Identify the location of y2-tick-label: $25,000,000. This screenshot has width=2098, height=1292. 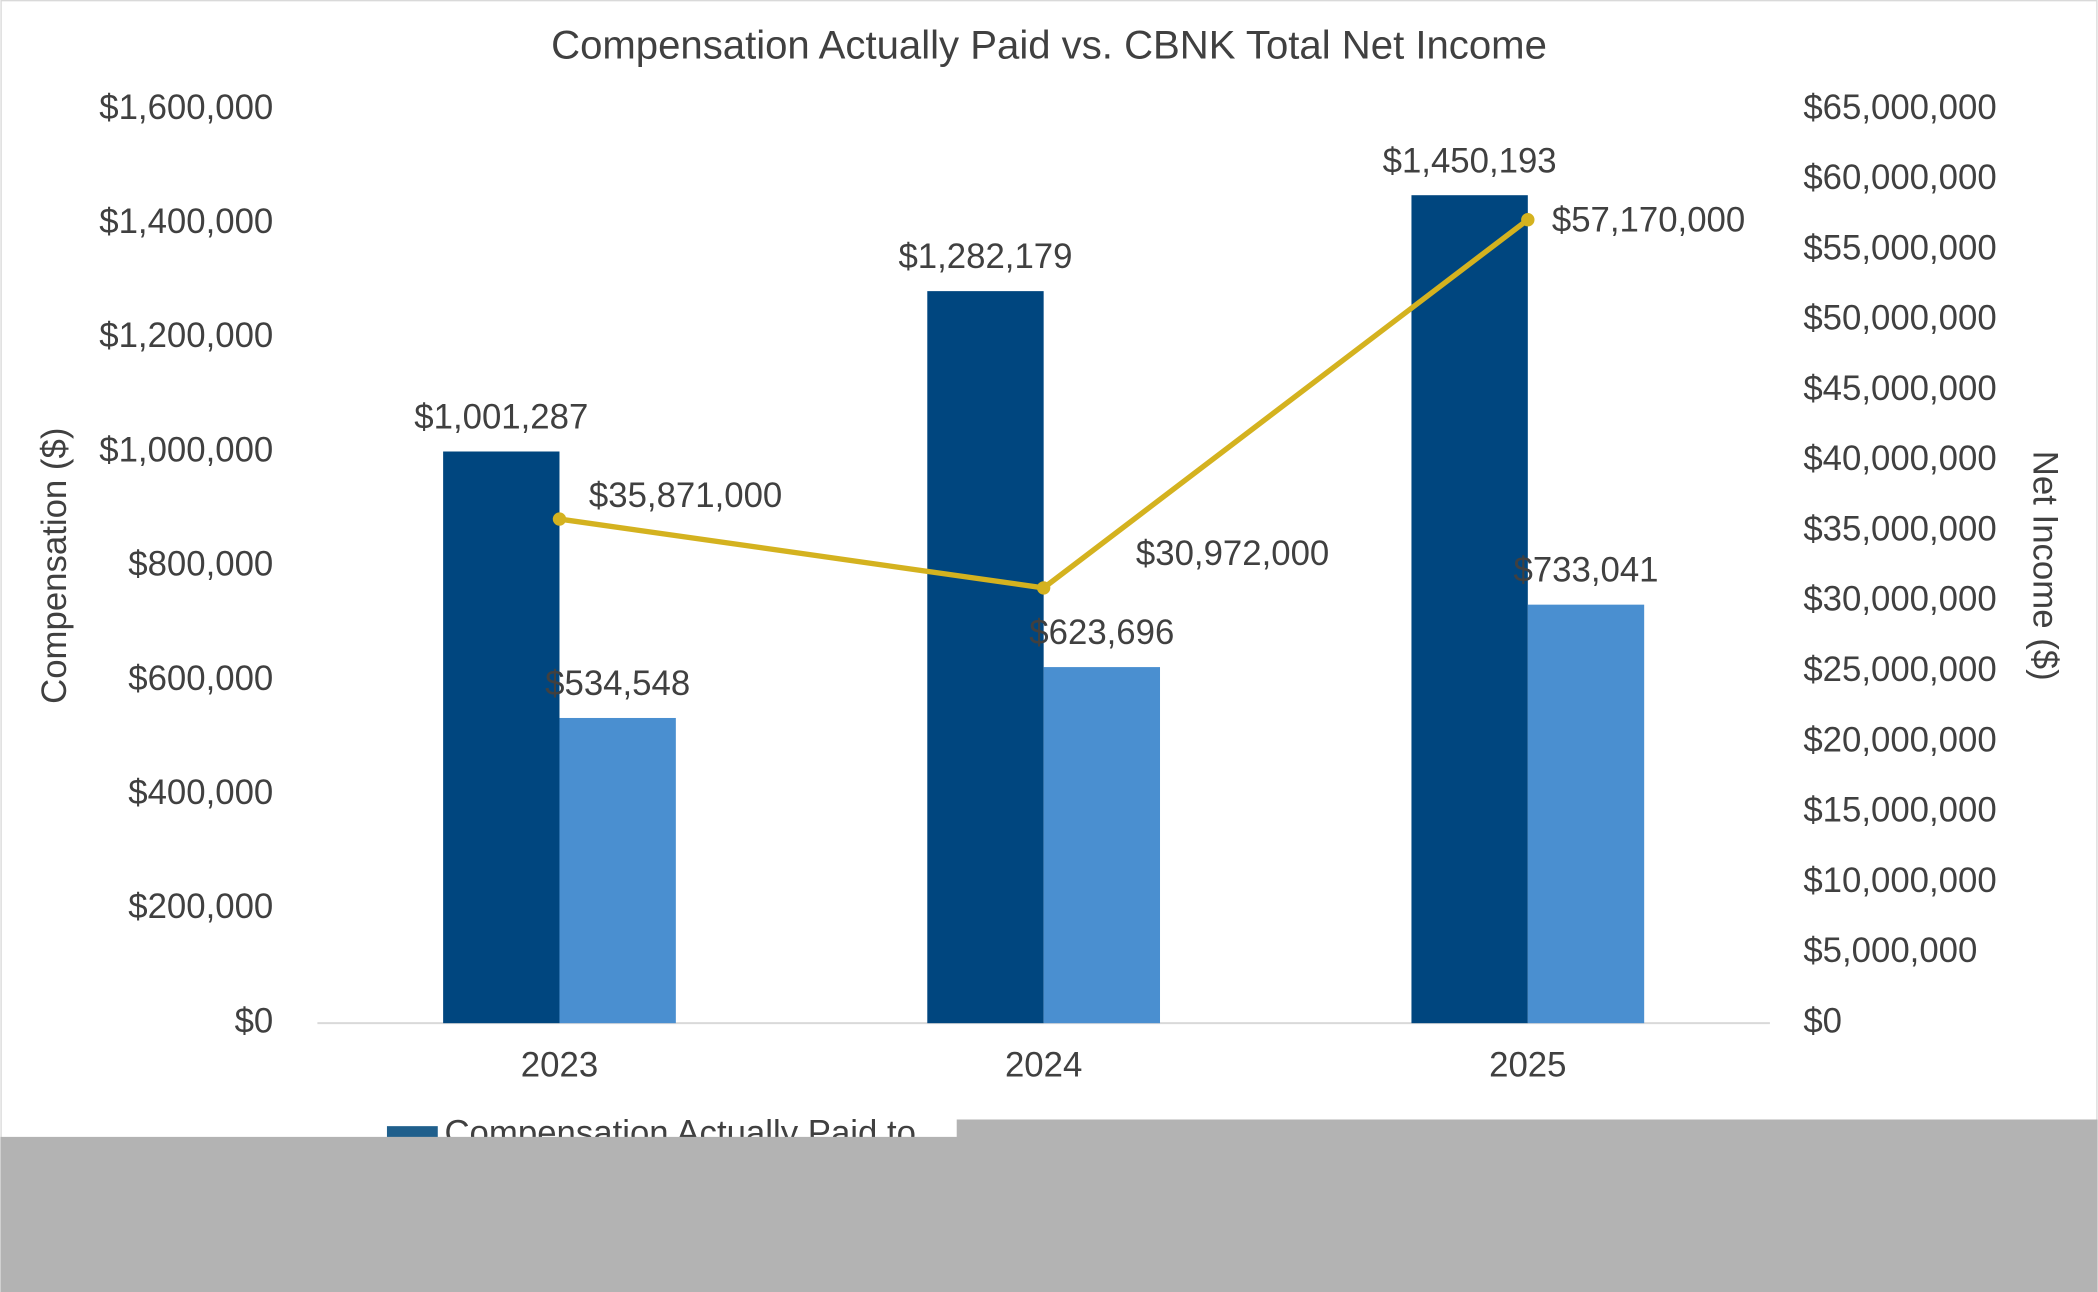
(1899, 670).